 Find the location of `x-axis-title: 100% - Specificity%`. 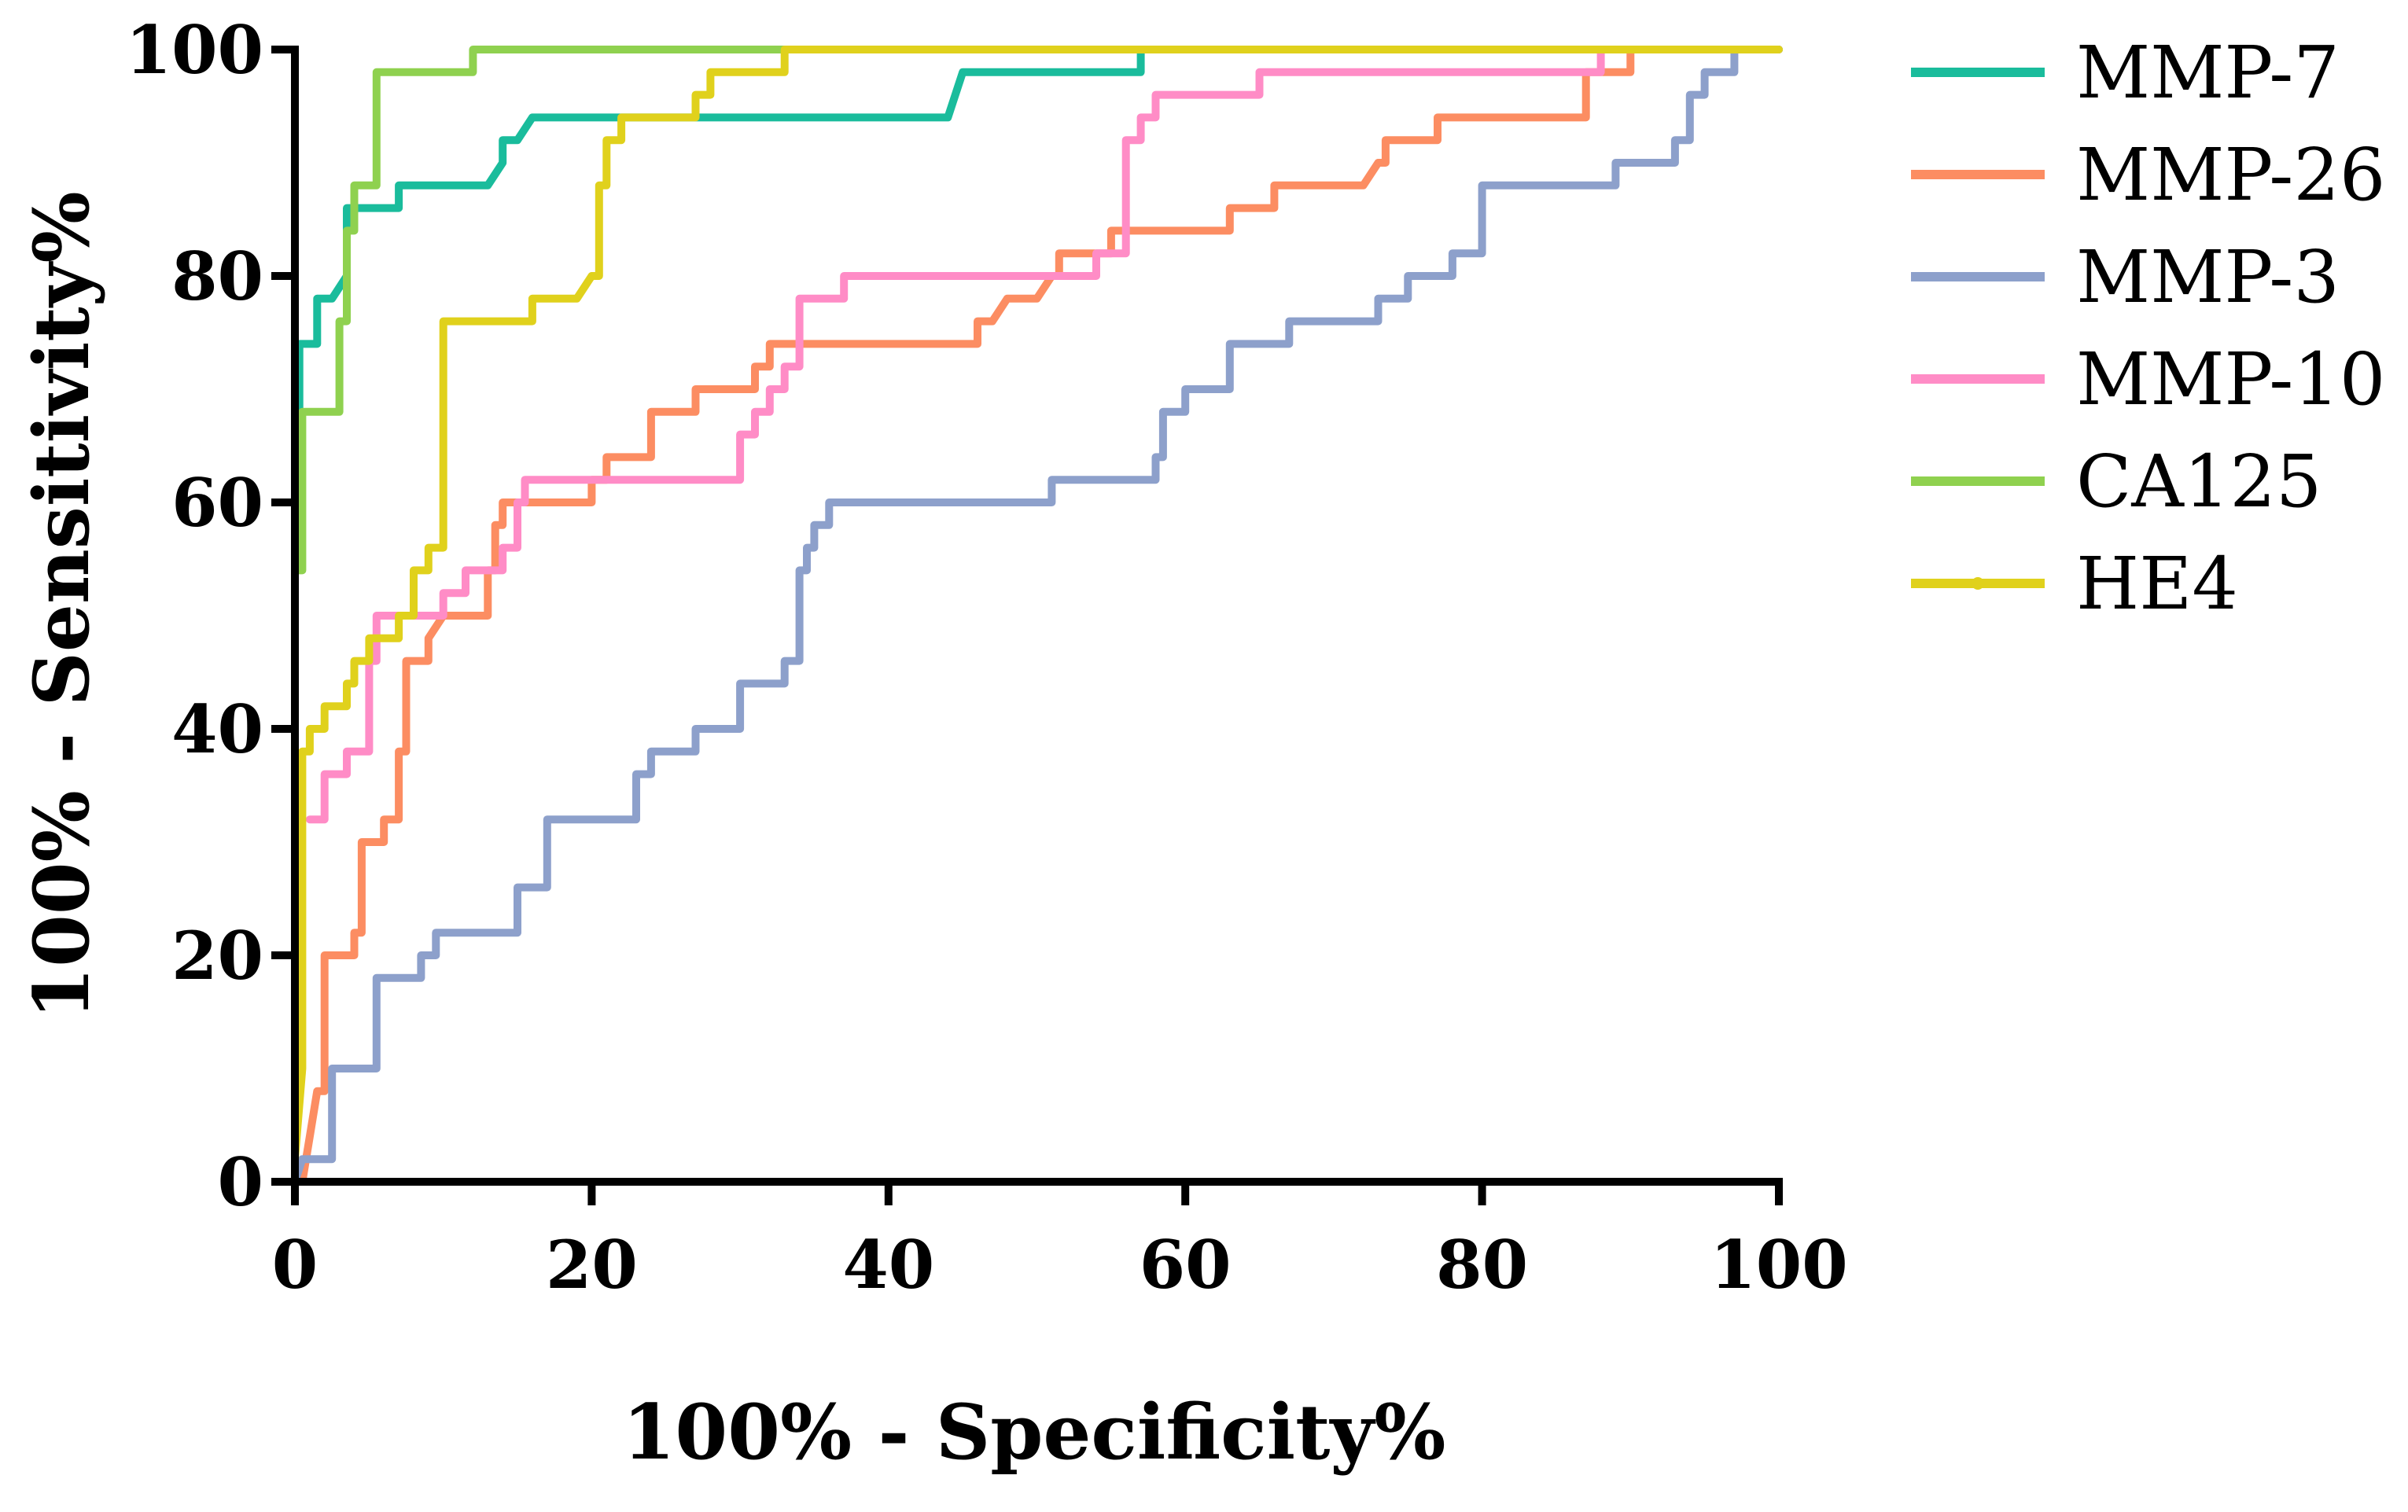

x-axis-title: 100% - Specificity% is located at coordinates (1034, 1432).